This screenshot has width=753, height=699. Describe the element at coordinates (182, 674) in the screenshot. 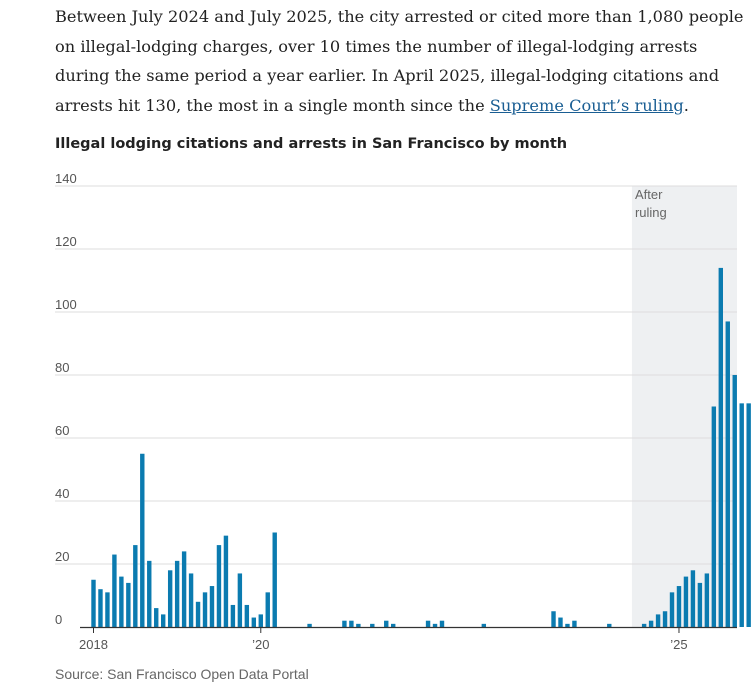

I see `source-note: Source: San Francisco Open Data Portal` at that location.